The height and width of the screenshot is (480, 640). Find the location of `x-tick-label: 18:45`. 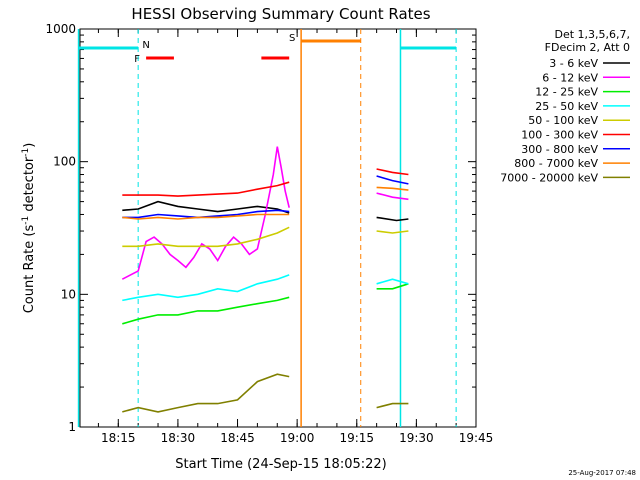

x-tick-label: 18:45 is located at coordinates (237, 438).